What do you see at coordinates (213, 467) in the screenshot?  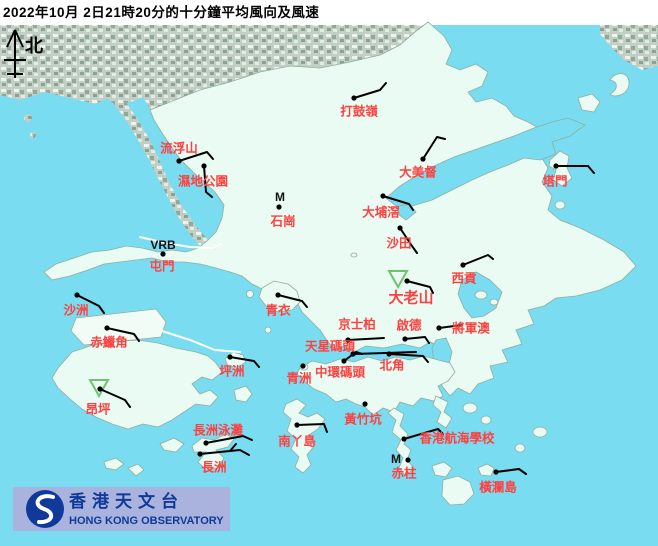 I see `station-label: 長洲` at bounding box center [213, 467].